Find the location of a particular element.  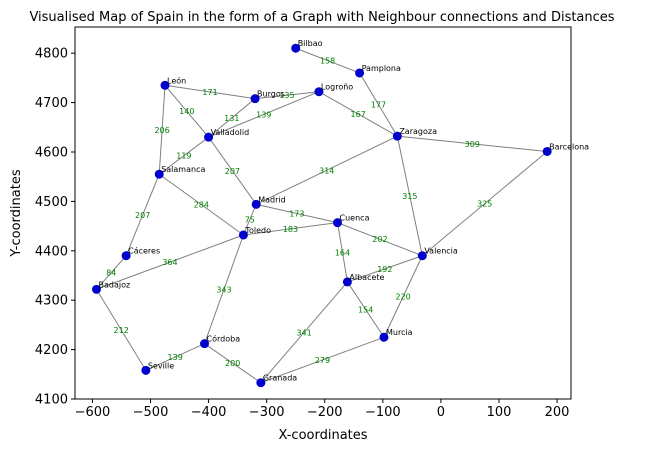

edge-logrono-zaragoza is located at coordinates (358, 114).